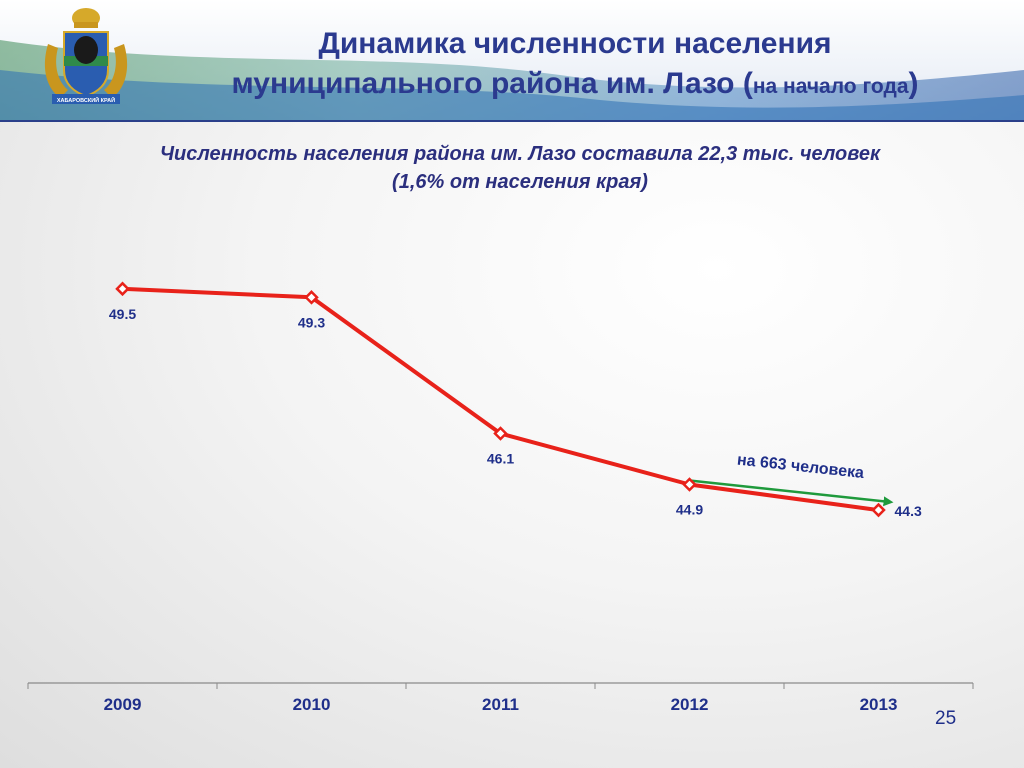 The width and height of the screenshot is (1024, 768). What do you see at coordinates (830, 86) in the screenshot?
I see `title-line-2-small: на начало года` at bounding box center [830, 86].